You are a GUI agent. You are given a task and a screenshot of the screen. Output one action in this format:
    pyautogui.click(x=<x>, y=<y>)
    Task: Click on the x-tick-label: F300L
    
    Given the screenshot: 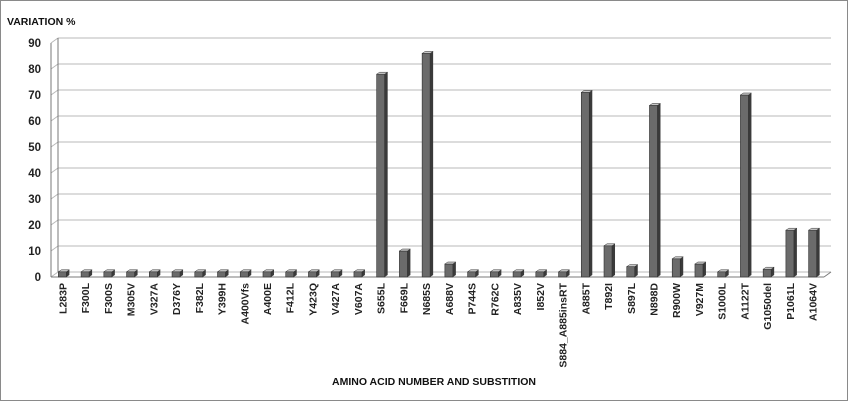 What is the action you would take?
    pyautogui.click(x=86, y=297)
    